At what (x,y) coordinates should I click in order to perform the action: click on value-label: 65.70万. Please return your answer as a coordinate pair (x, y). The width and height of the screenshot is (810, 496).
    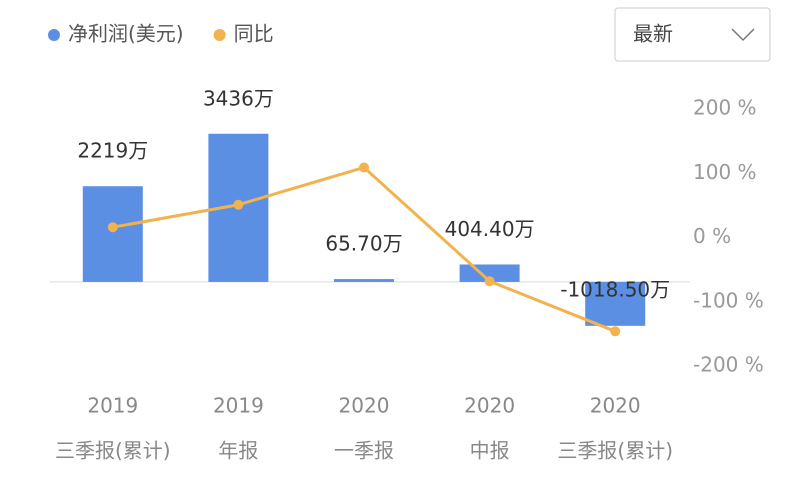
    Looking at the image, I should click on (363, 244).